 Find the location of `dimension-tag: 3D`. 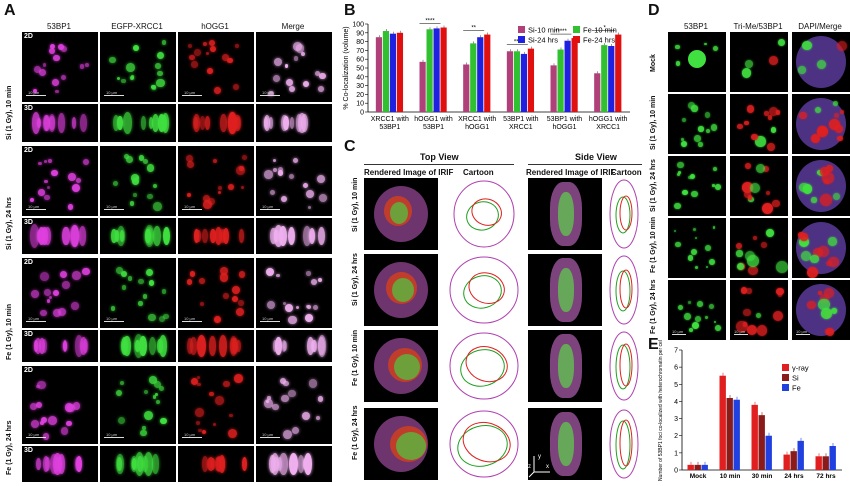

dimension-tag: 3D is located at coordinates (28, 222).